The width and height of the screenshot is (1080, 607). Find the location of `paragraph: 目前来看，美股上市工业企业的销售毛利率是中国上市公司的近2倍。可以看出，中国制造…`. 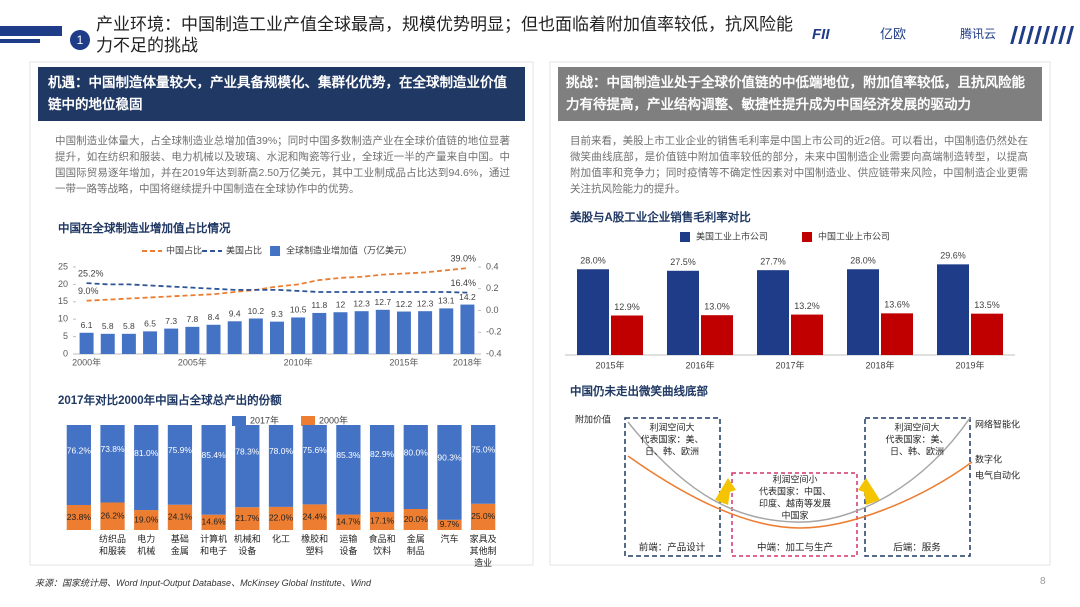

paragraph: 目前来看，美股上市工业企业的销售毛利率是中国上市公司的近2倍。可以看出，中国制造… is located at coordinates (799, 165).